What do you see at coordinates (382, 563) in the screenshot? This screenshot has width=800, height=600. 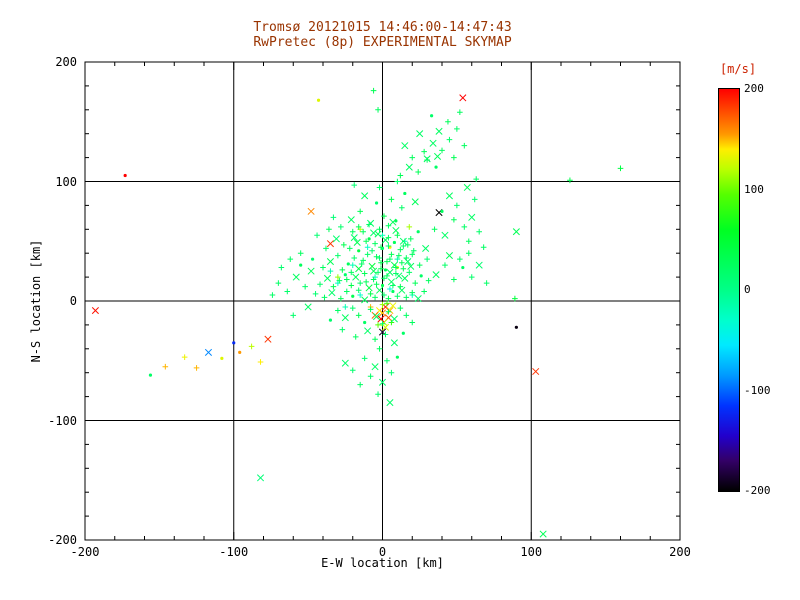 I see `x-axis-label: E-W location [km]` at bounding box center [382, 563].